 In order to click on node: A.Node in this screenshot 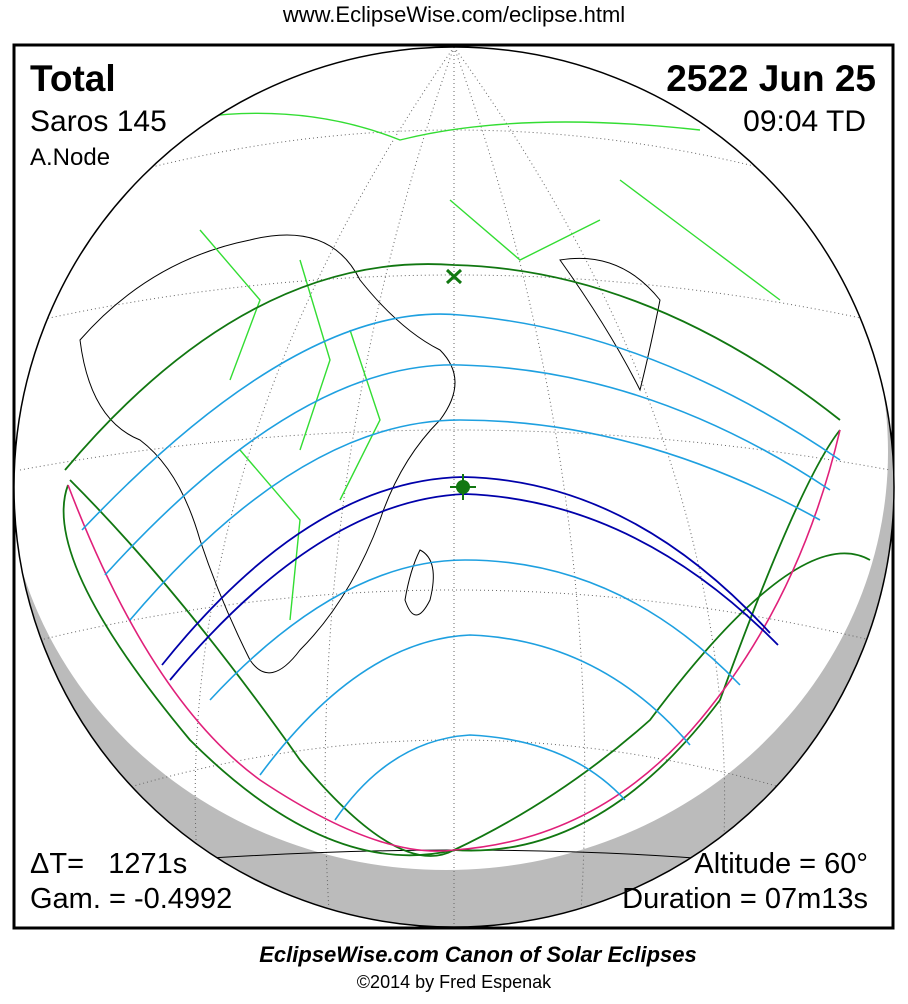, I will do `click(70, 157)`.